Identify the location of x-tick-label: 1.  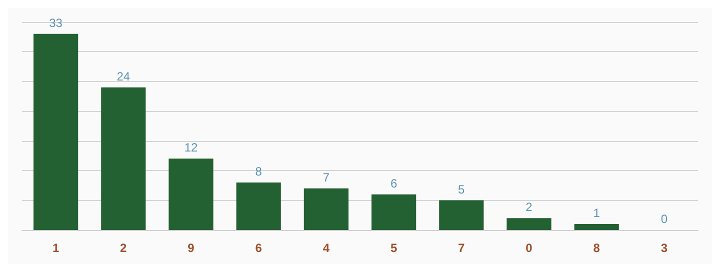
(56, 248).